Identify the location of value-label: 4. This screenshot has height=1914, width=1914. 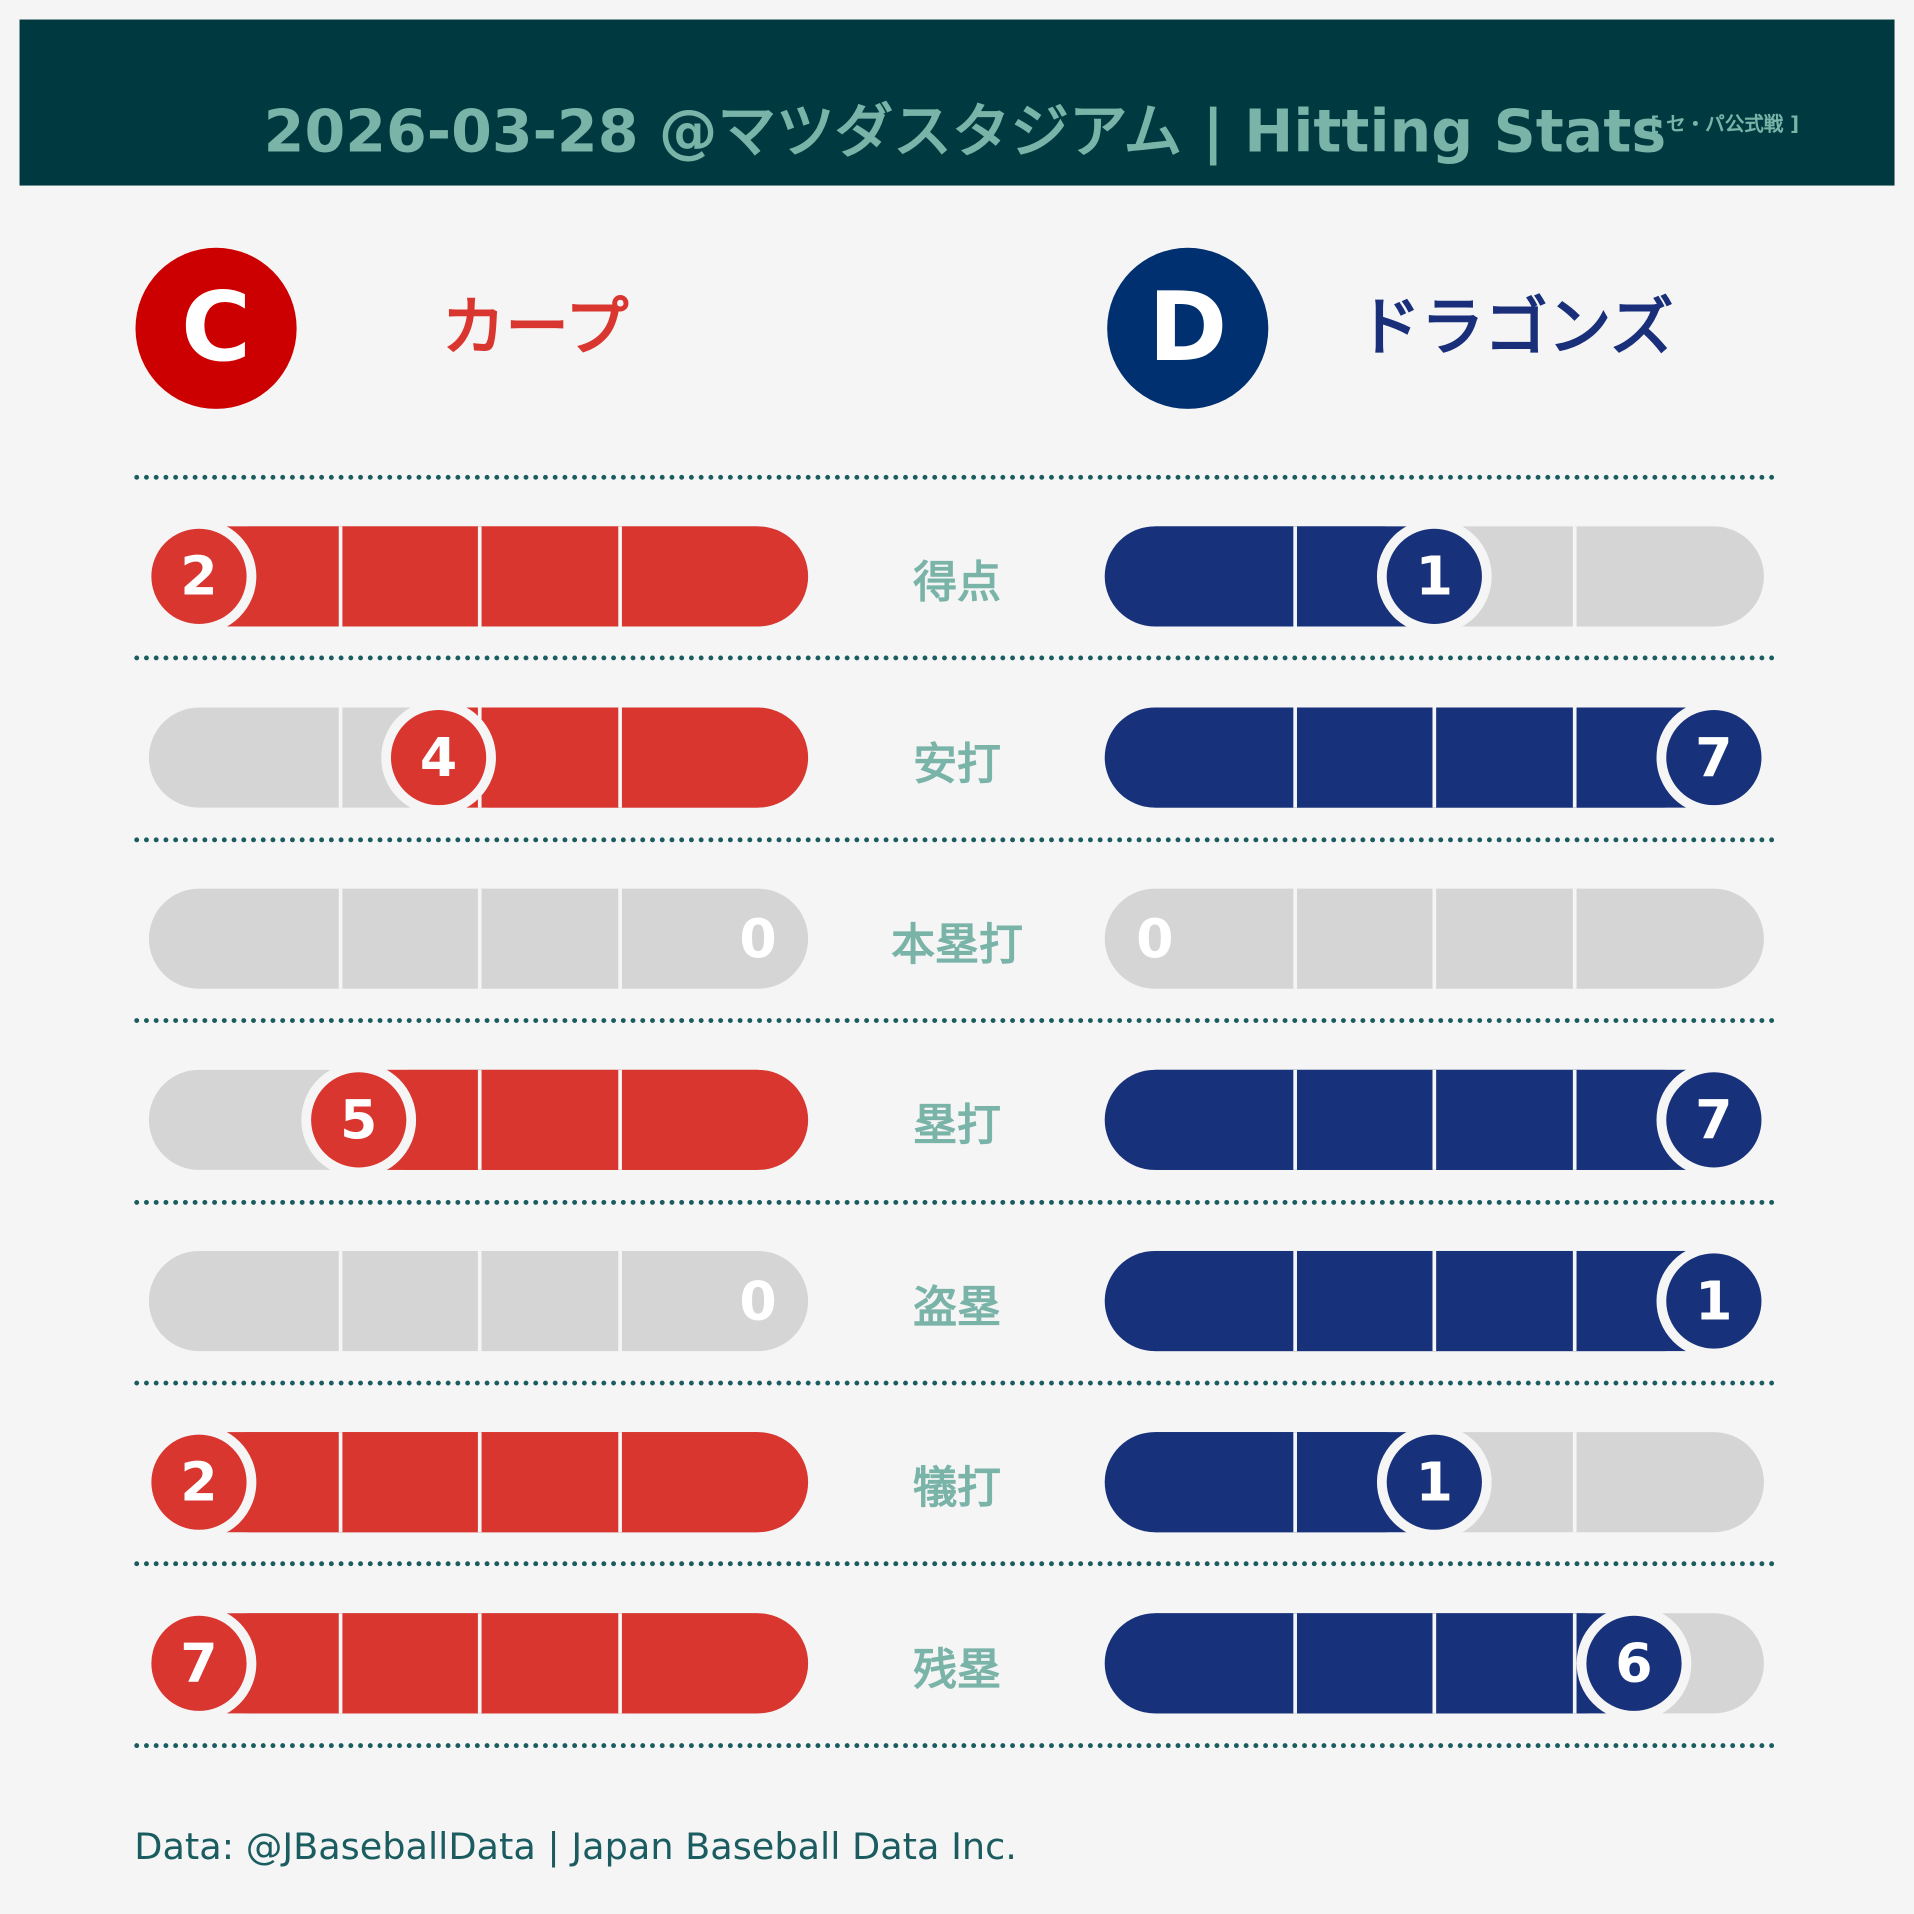
(438, 757).